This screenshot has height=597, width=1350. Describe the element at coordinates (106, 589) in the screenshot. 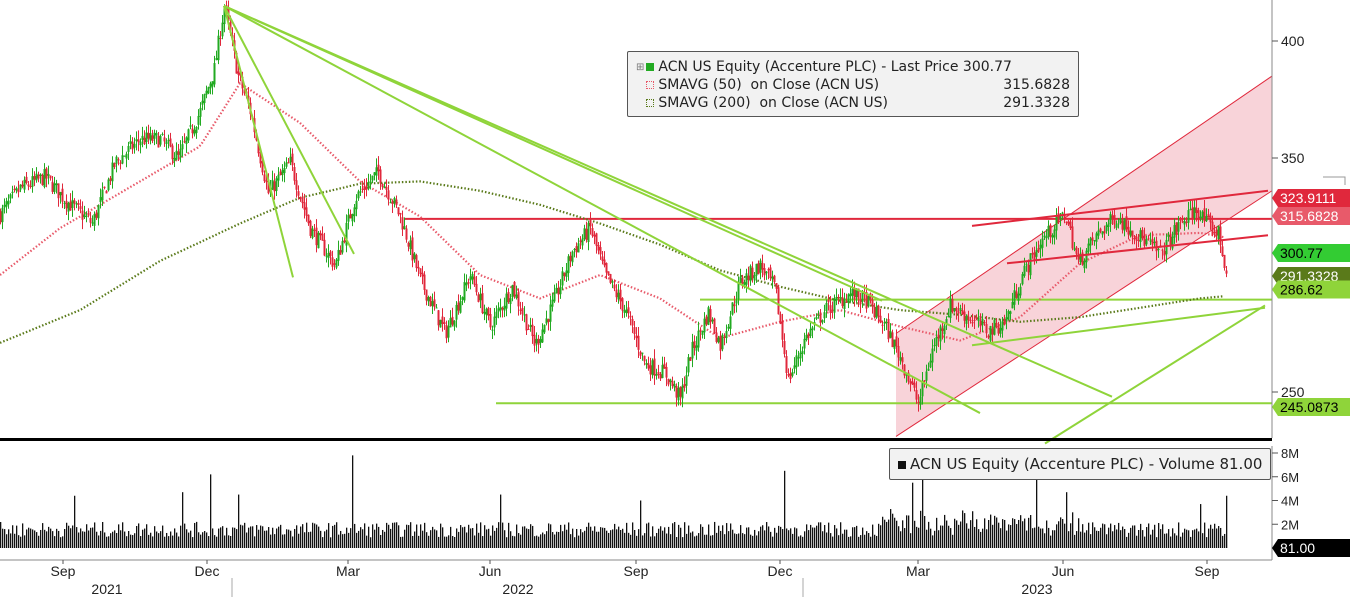

I see `year-label: 2021` at that location.